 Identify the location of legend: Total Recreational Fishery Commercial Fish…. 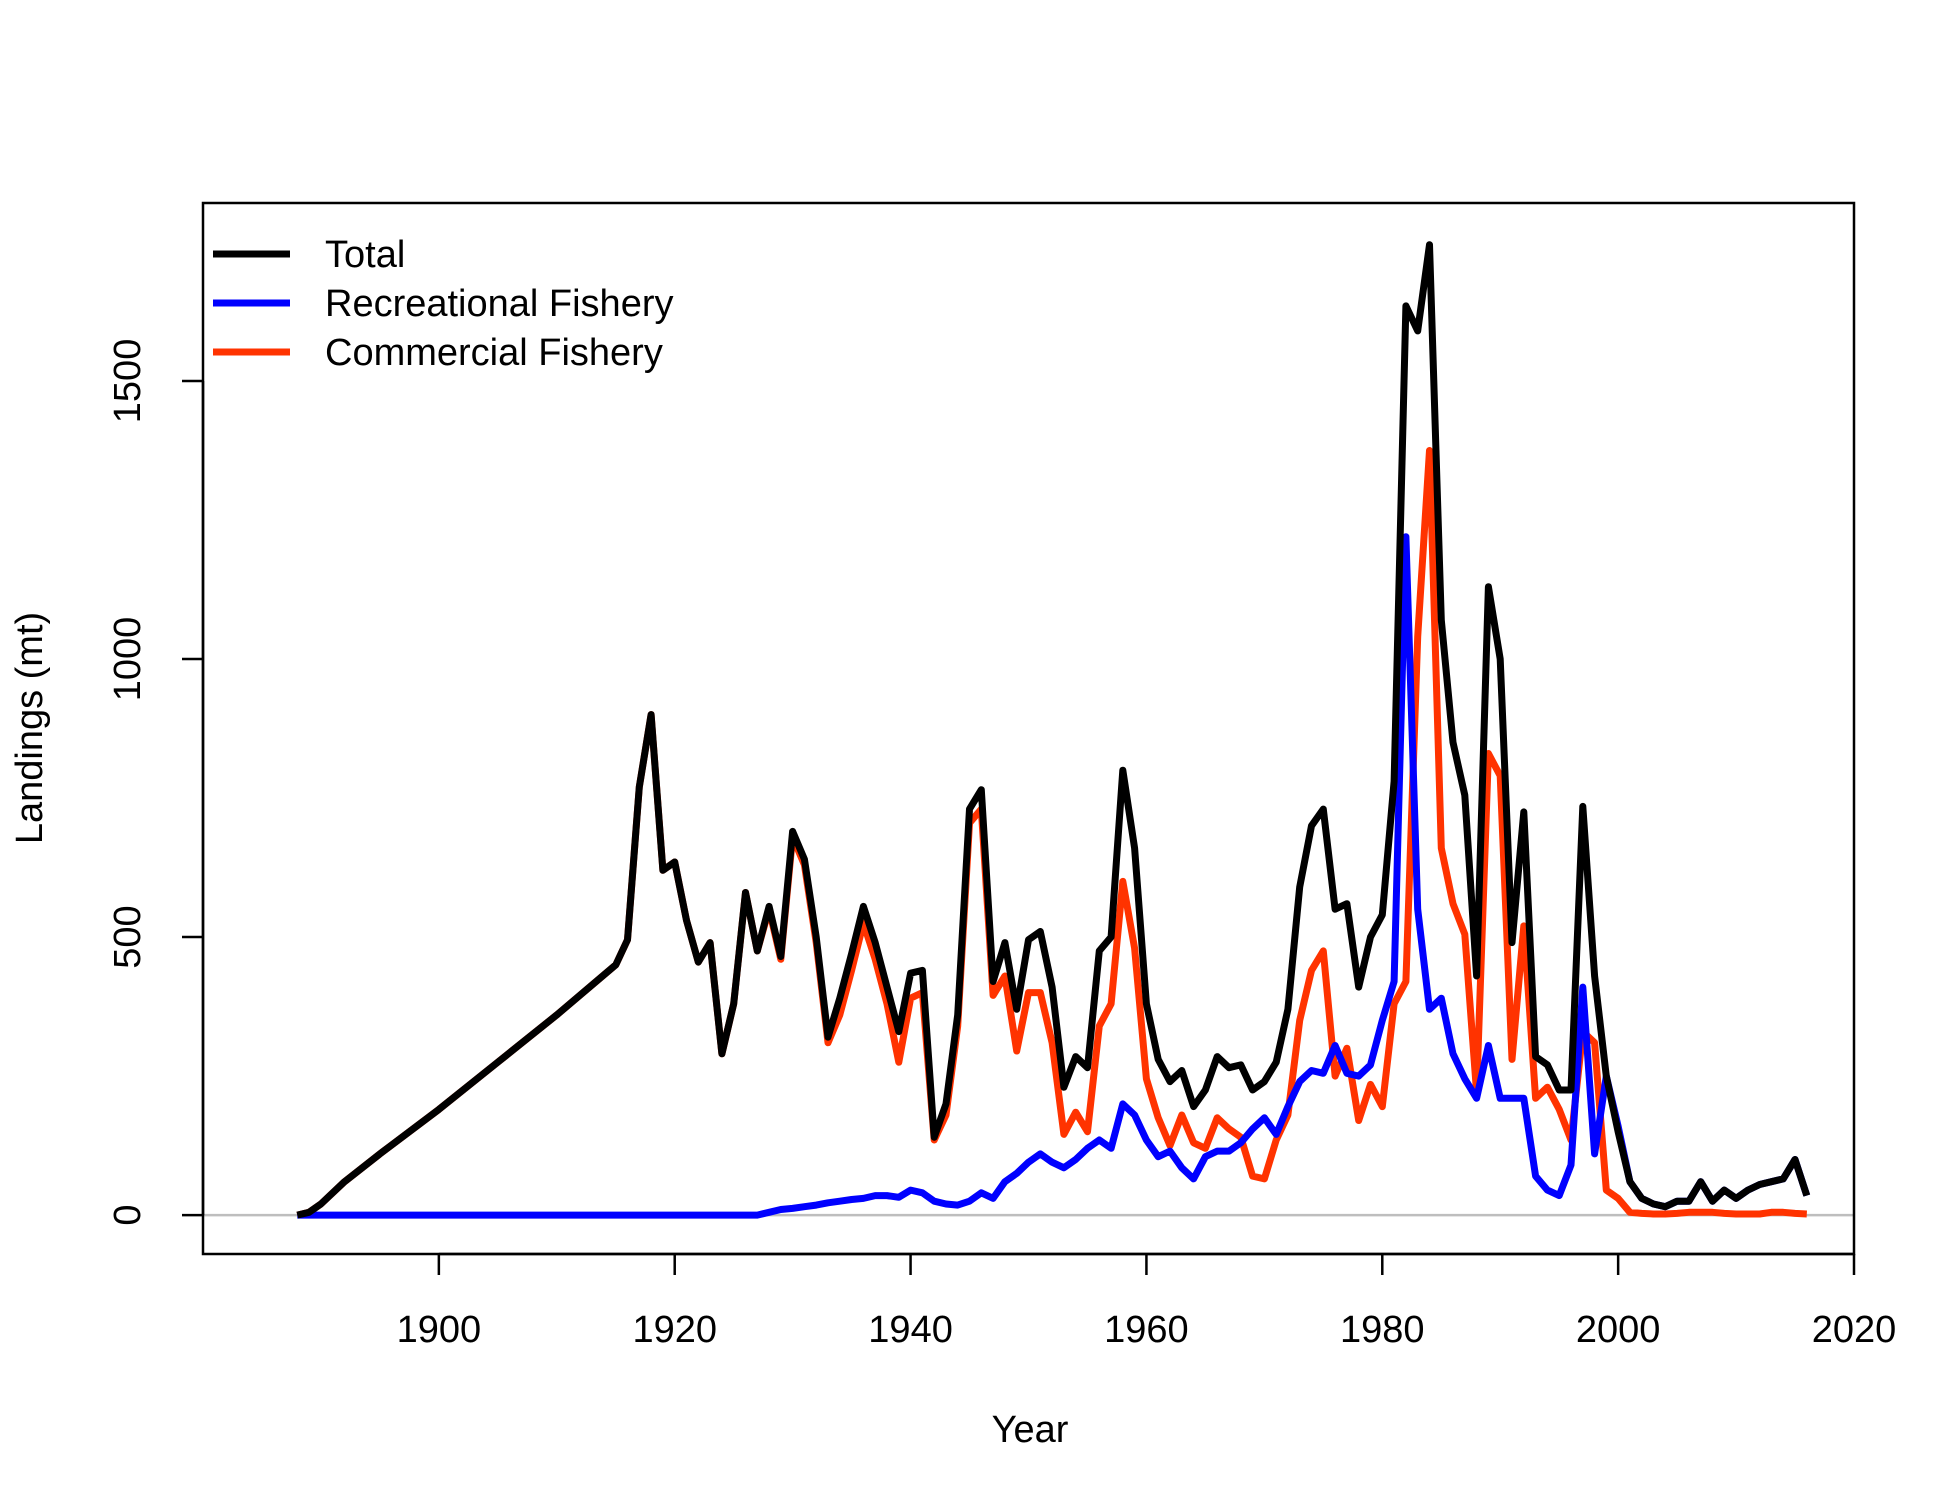
(443, 304).